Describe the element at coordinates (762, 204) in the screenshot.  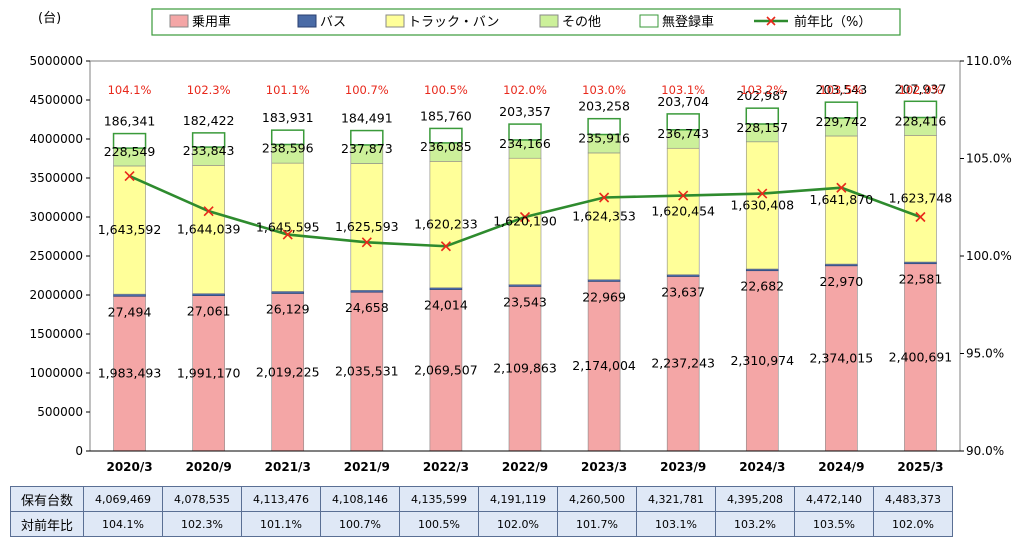
I see `truck-van-label: 1,630,408` at that location.